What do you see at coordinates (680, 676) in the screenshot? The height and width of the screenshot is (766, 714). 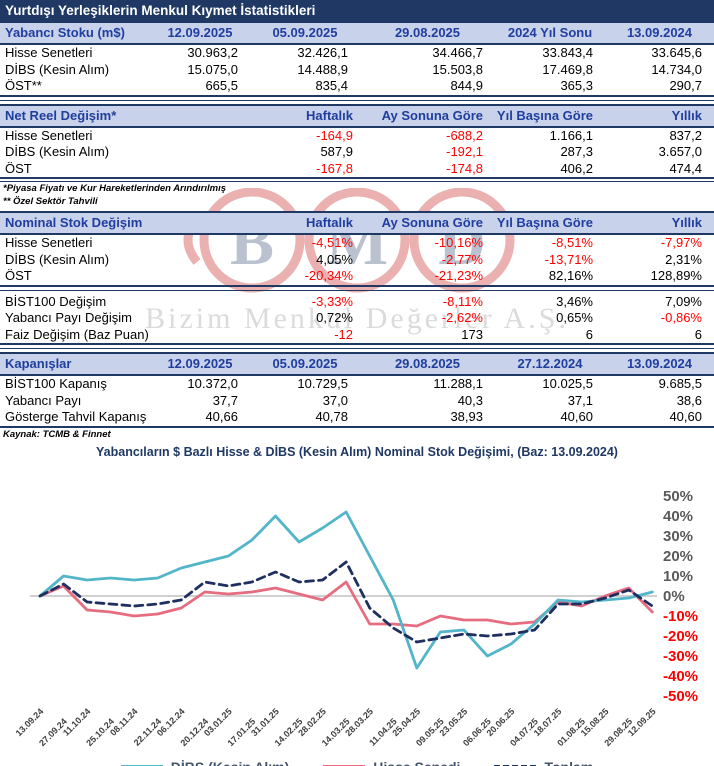 I see `svg-text: -40%` at bounding box center [680, 676].